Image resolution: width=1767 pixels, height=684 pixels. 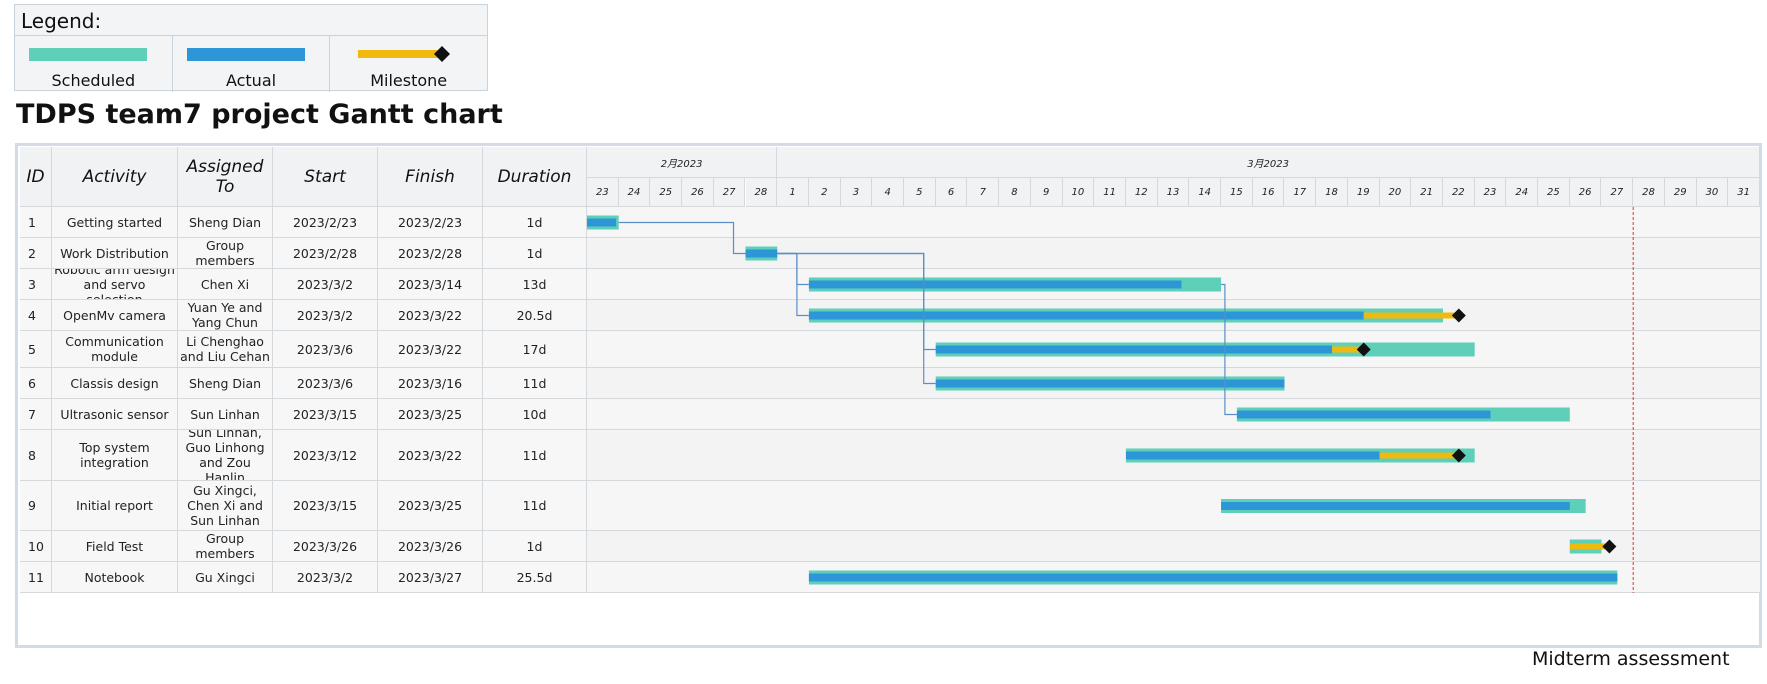 I want to click on cell-id: 2, so click(x=36, y=253).